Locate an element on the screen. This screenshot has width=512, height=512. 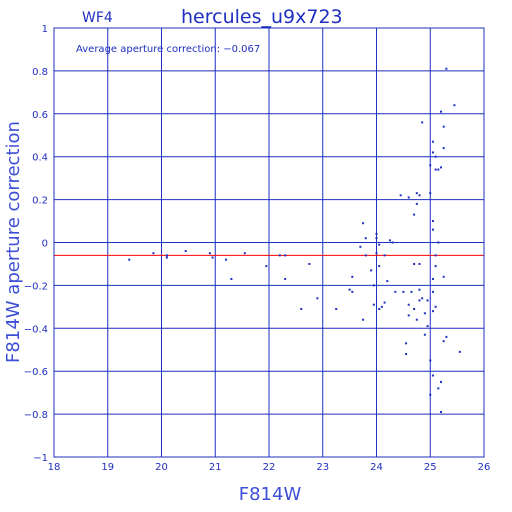
x-tick-label: 22 is located at coordinates (269, 467).